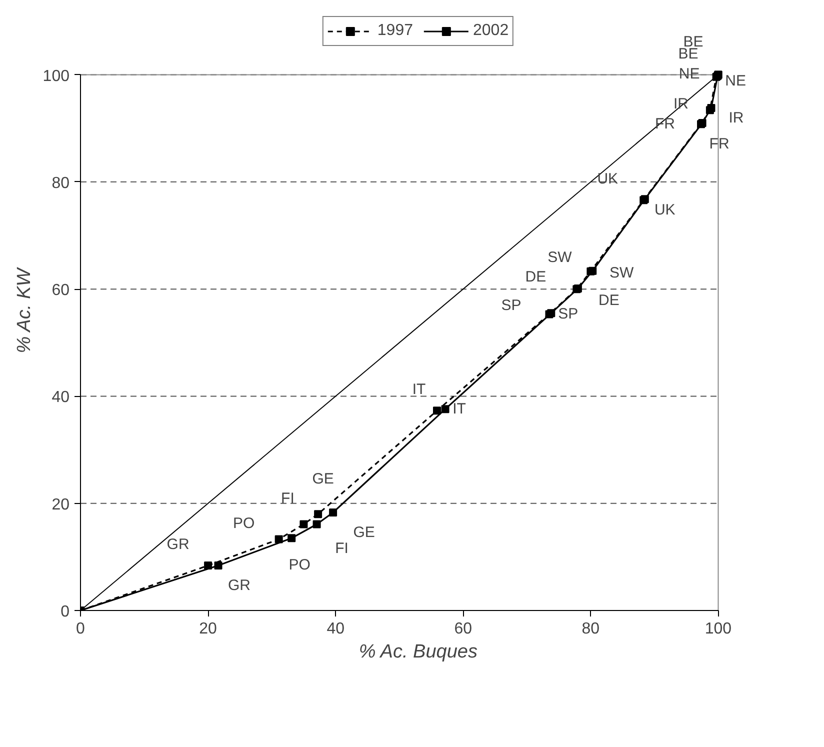 This screenshot has height=747, width=824. What do you see at coordinates (418, 652) in the screenshot?
I see `x-axis-title: % Ac. Buques` at bounding box center [418, 652].